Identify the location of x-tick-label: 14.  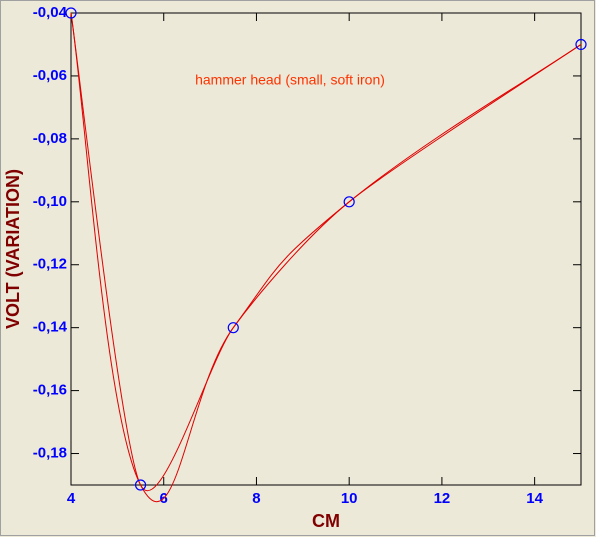
(534, 498).